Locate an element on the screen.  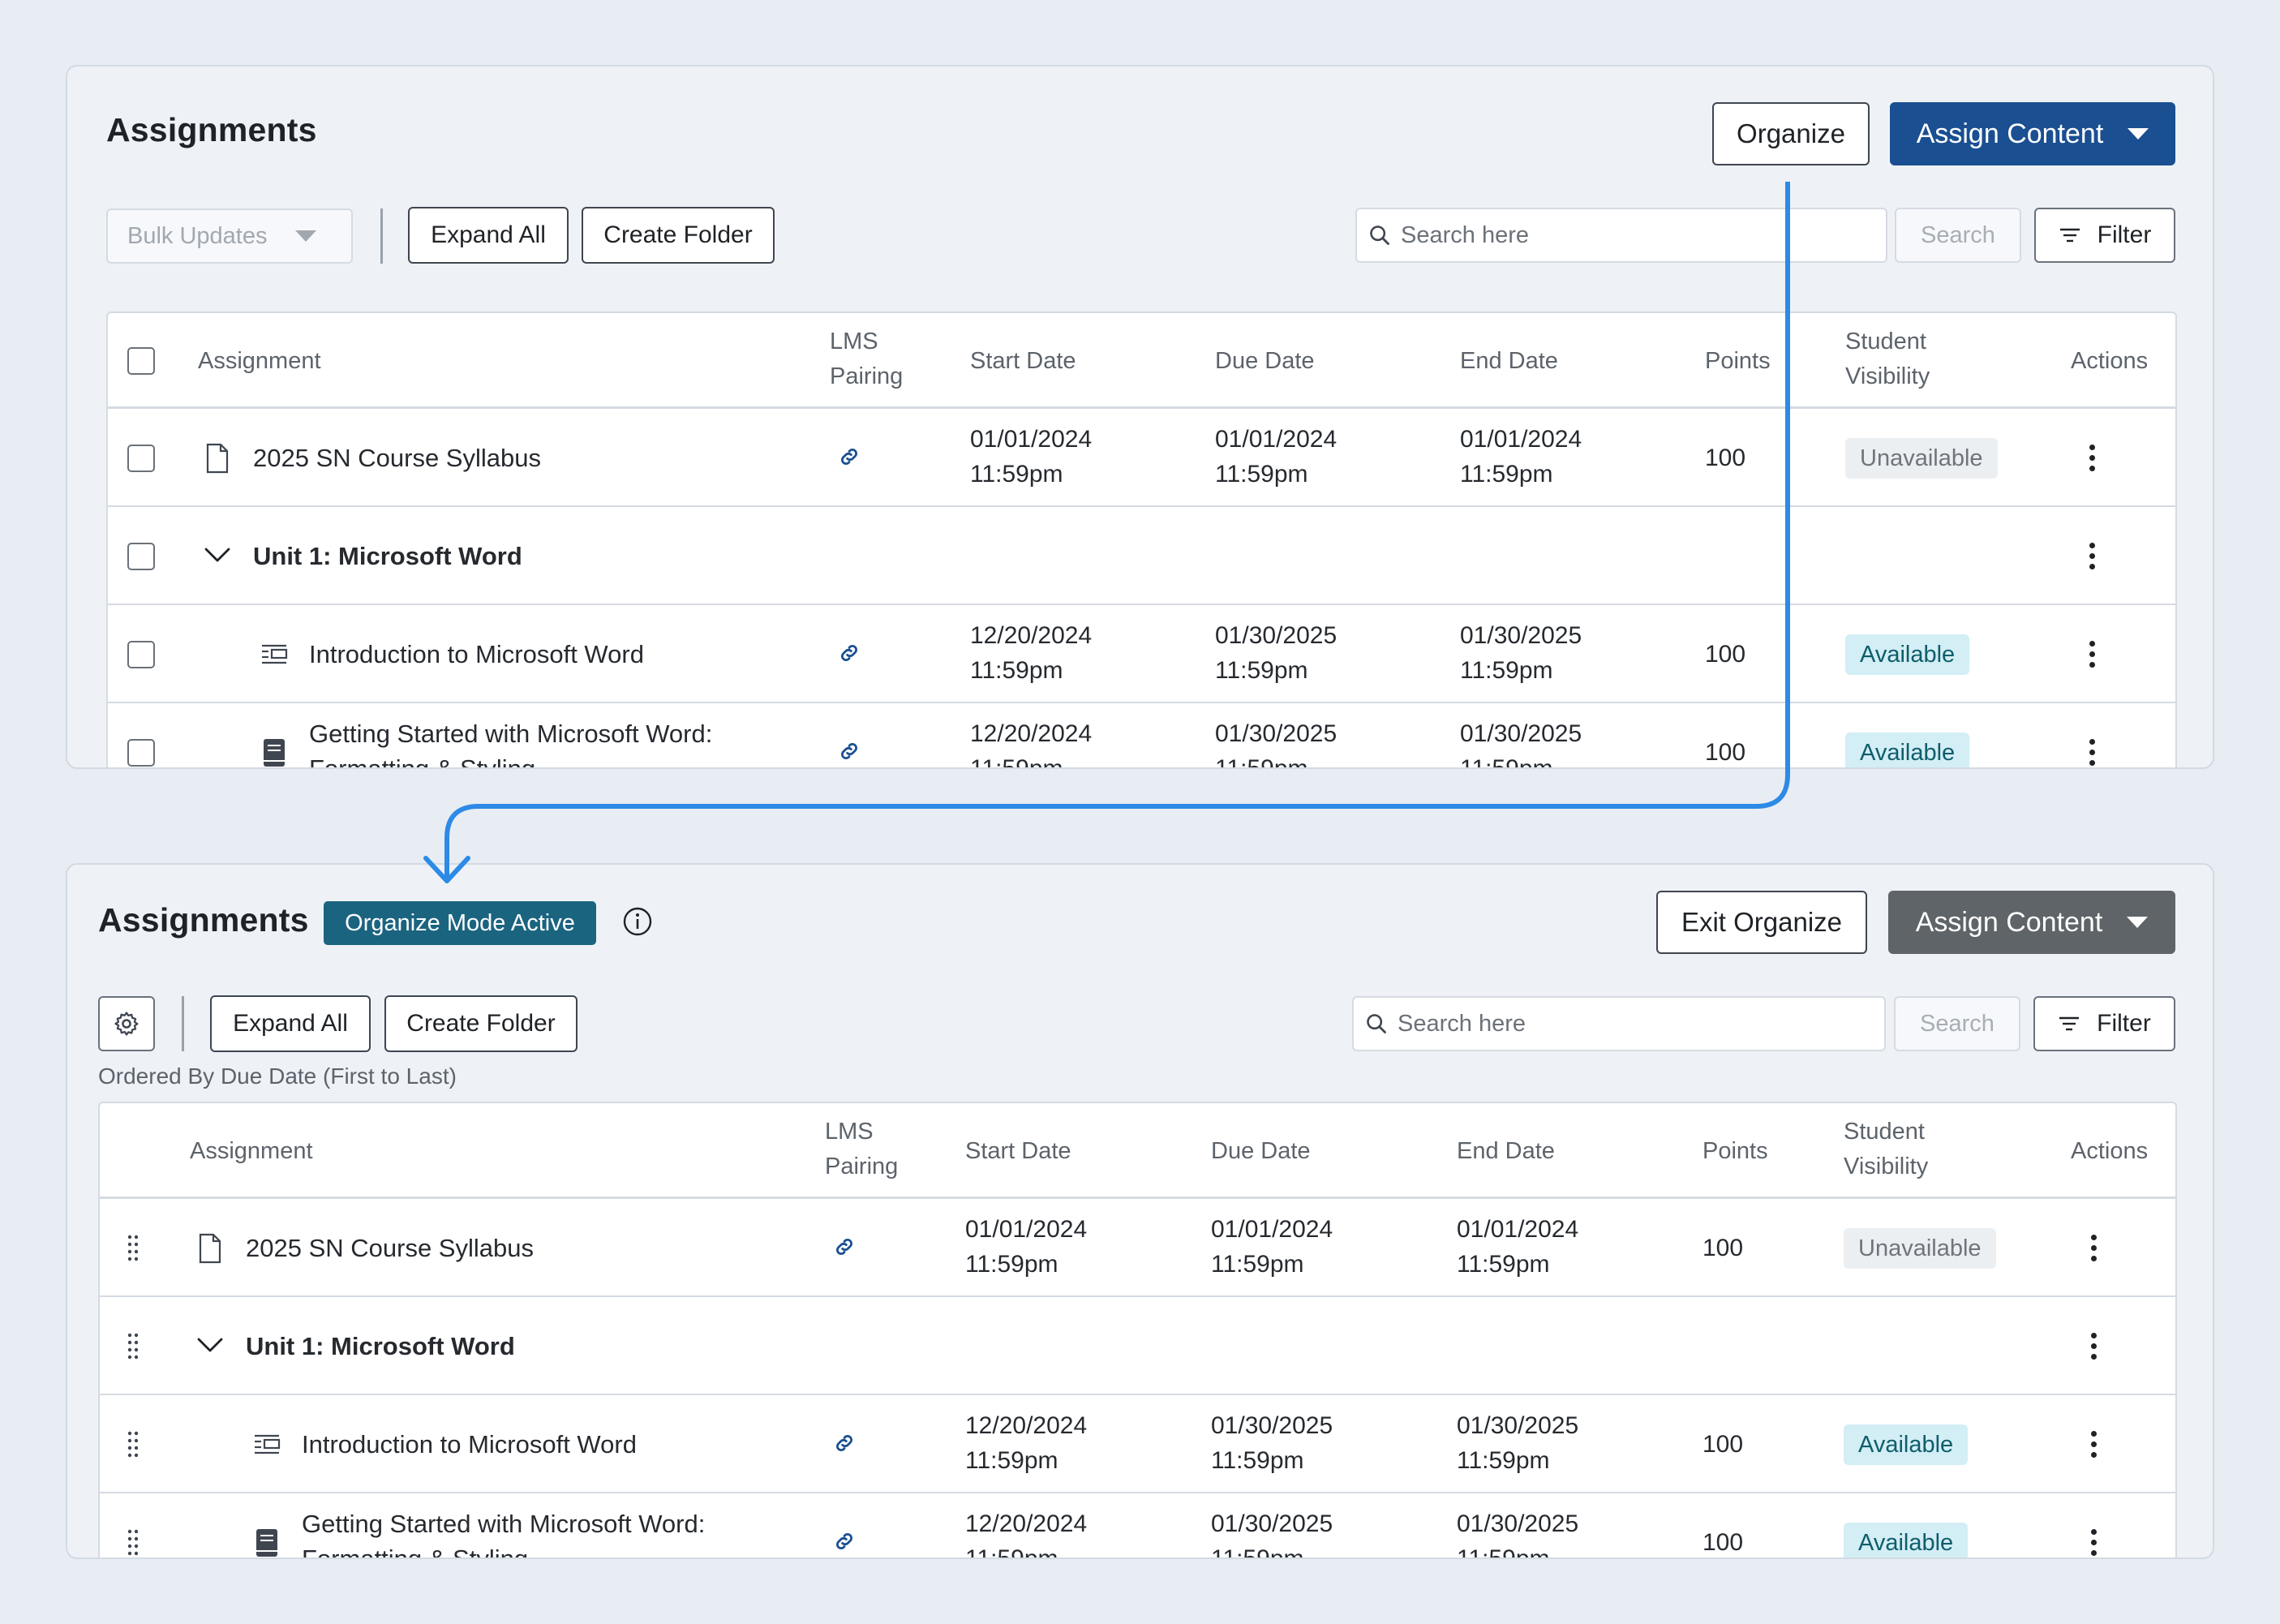
col-visibility-line1: Student is located at coordinates (1884, 1132).